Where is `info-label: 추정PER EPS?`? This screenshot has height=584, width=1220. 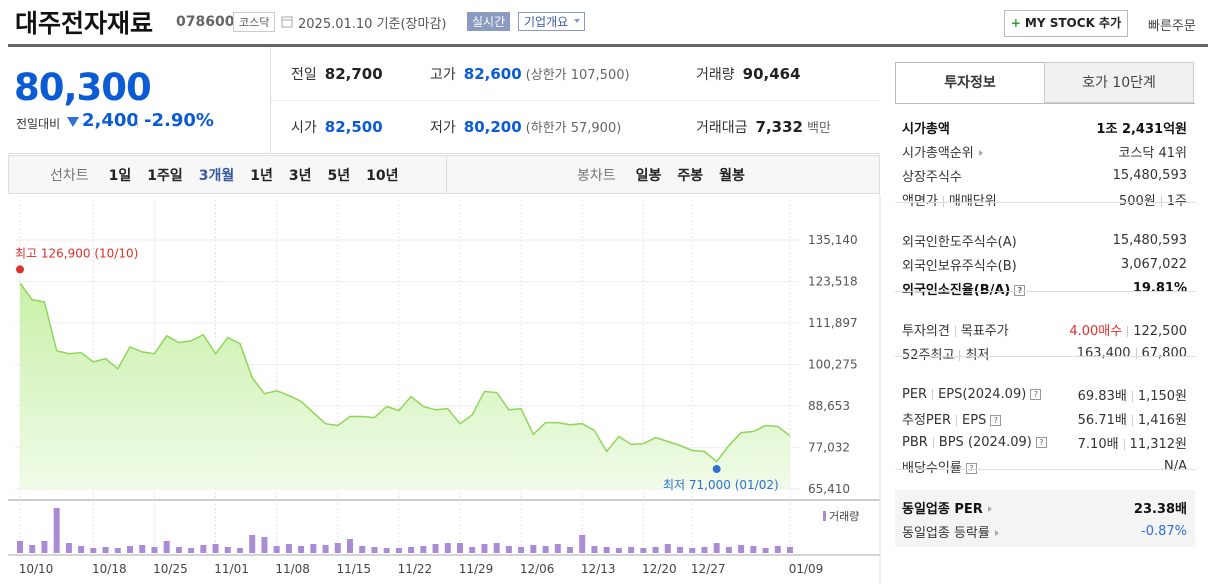 info-label: 추정PER EPS? is located at coordinates (952, 418).